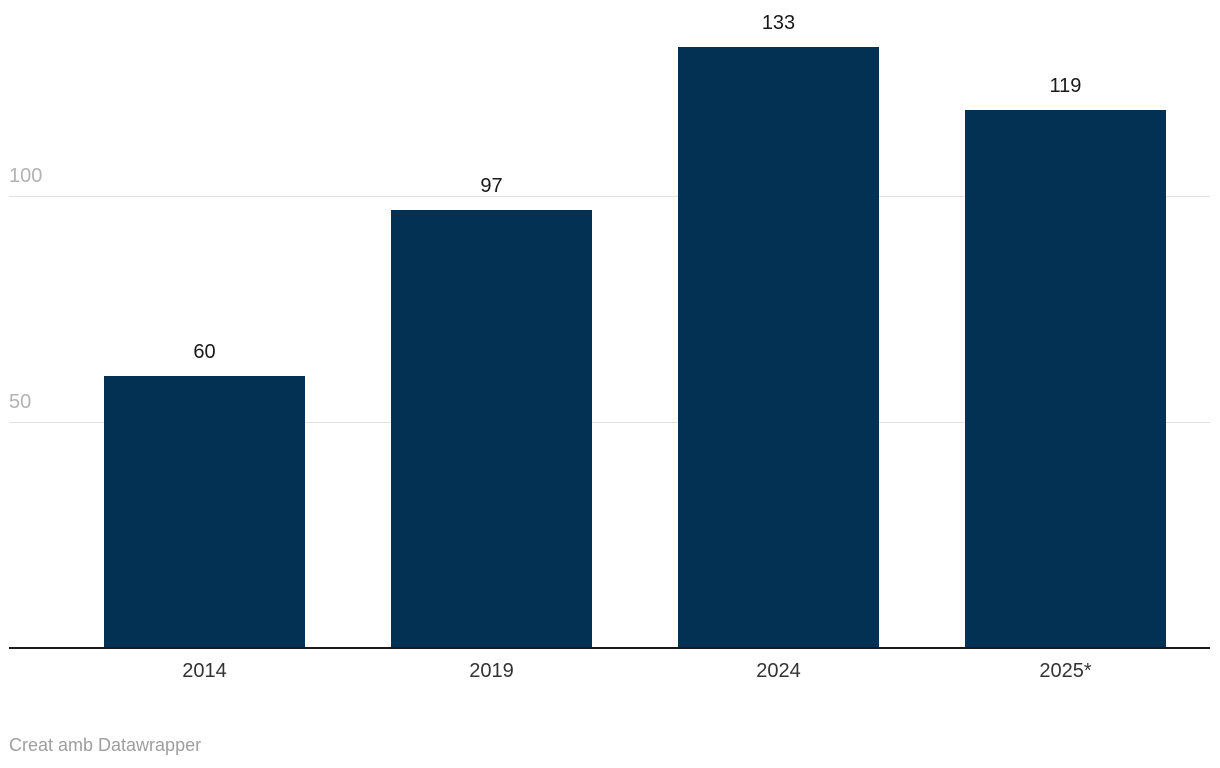 The image size is (1220, 768). I want to click on bar-2025*, so click(1065, 378).